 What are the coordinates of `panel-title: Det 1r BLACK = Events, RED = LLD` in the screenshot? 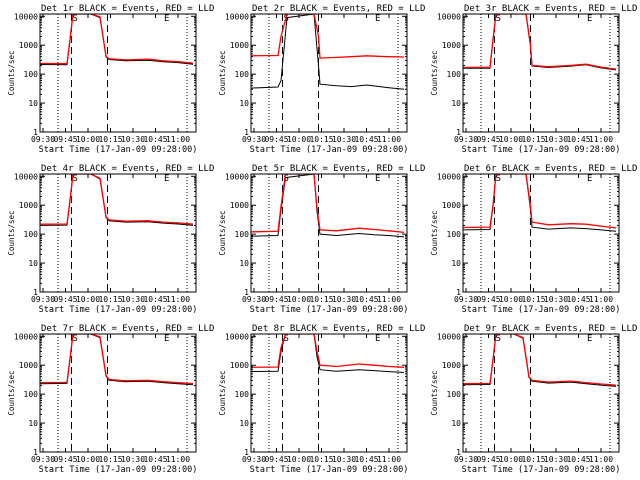 It's located at (127, 9).